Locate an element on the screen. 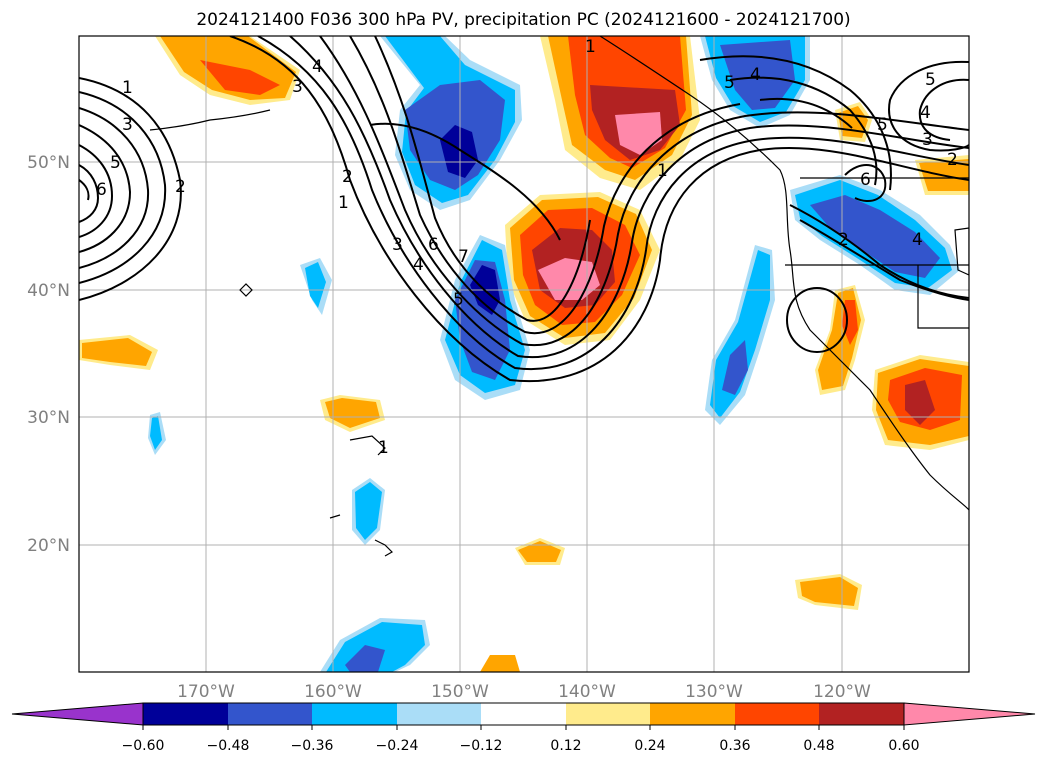 Image resolution: width=1047 pixels, height=765 pixels. colorbar-tick-label: −0.48 is located at coordinates (228, 746).